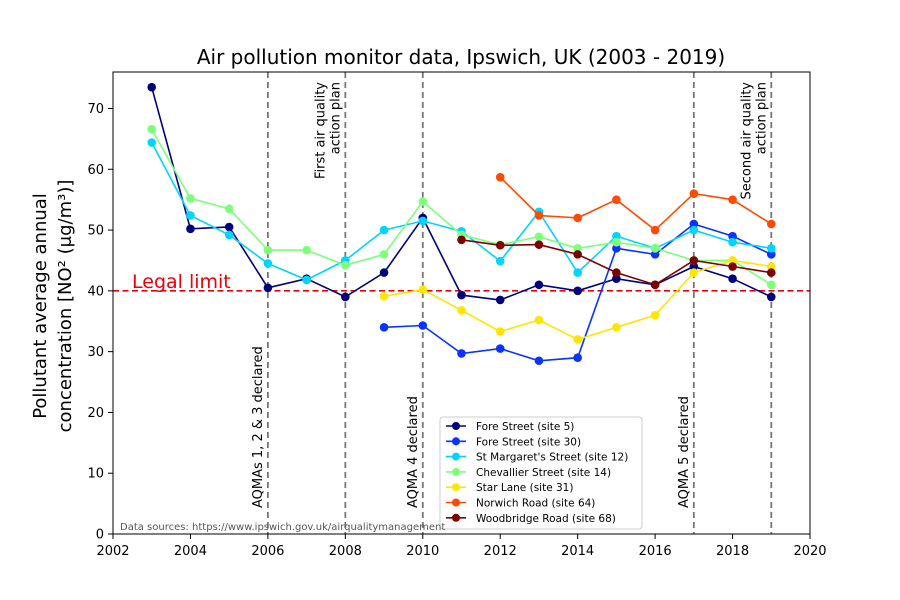  I want to click on x-tick-label-9: 2020, so click(809, 551).